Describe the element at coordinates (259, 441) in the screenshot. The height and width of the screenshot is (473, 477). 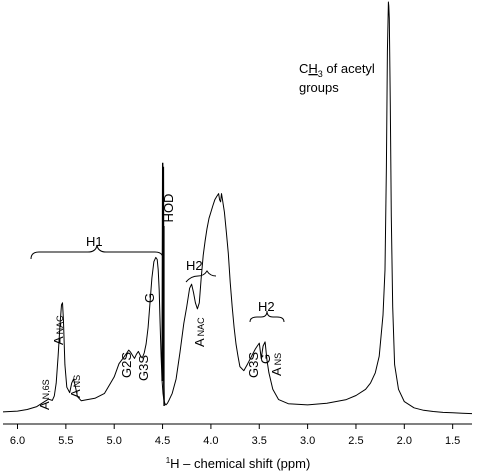
I see `x-tick-label-3.5: 3.5` at that location.